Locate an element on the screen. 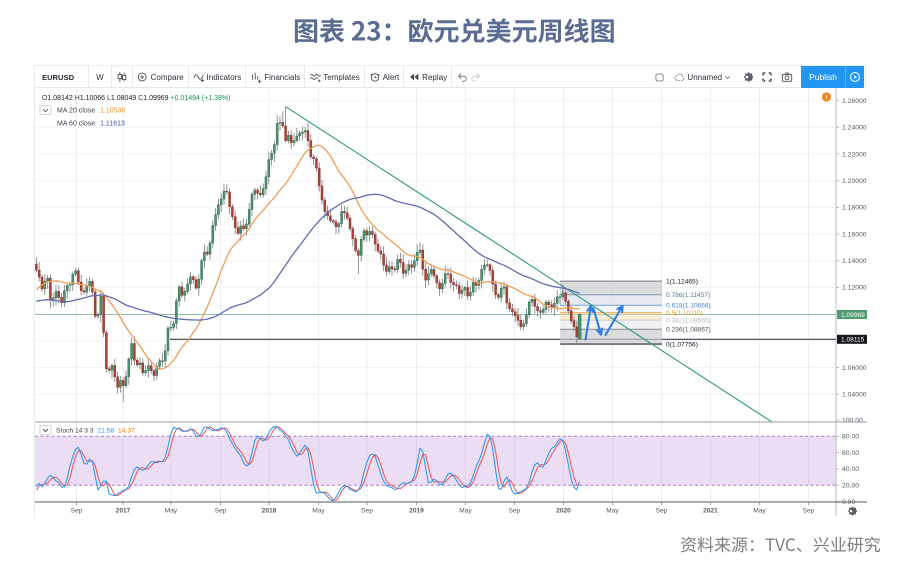 The image size is (900, 565). svg-text: 60.00 is located at coordinates (850, 453).